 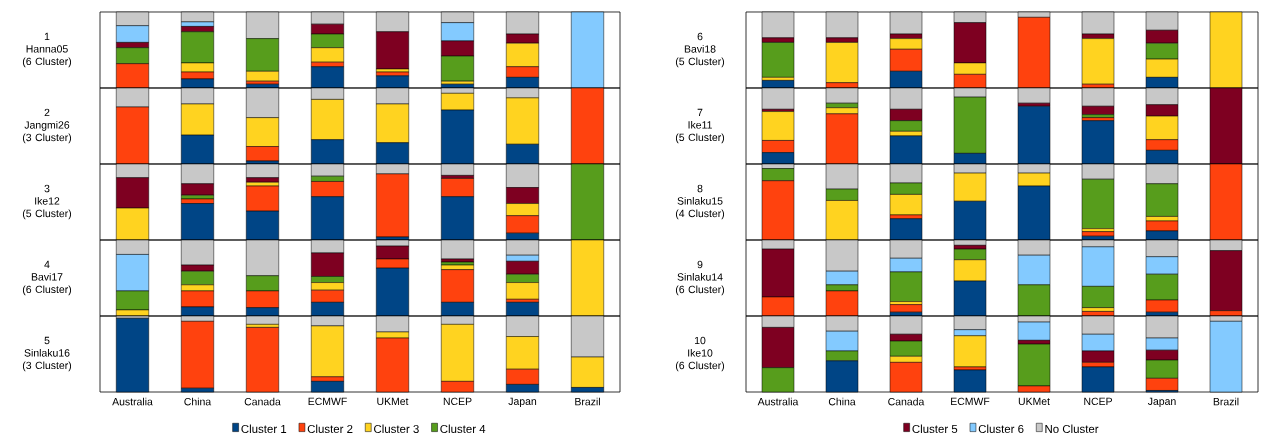 What do you see at coordinates (47, 340) in the screenshot?
I see `text: 5` at bounding box center [47, 340].